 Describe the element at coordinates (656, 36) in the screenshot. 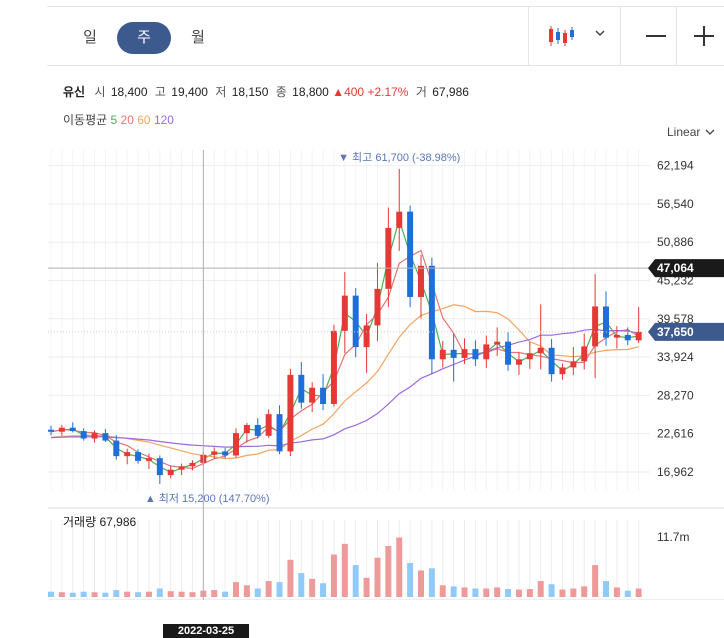

I see `minus-icon` at that location.